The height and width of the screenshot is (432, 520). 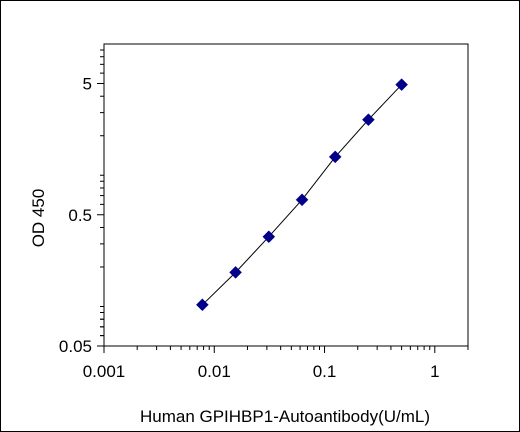 I want to click on x-tick-label: 0.01, so click(x=214, y=371).